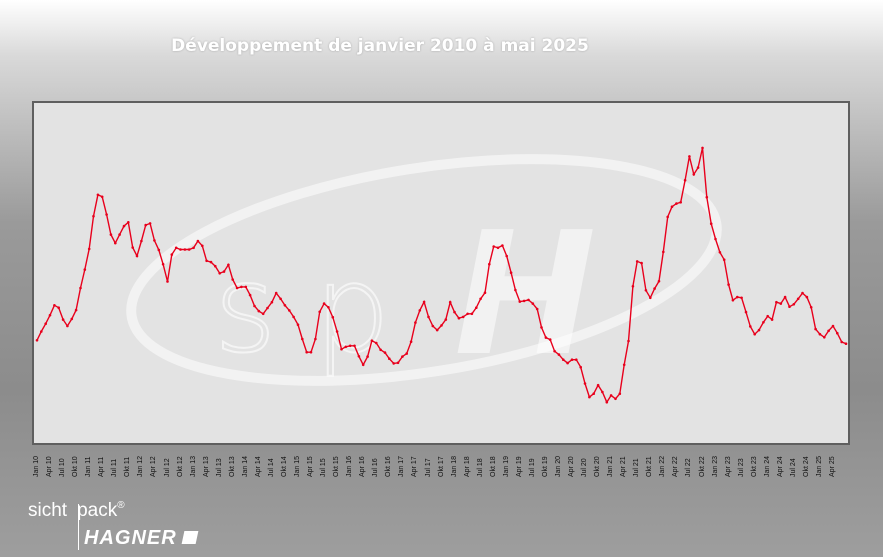 This screenshot has height=557, width=883. I want to click on x-tick-label: Apr 24, so click(780, 466).